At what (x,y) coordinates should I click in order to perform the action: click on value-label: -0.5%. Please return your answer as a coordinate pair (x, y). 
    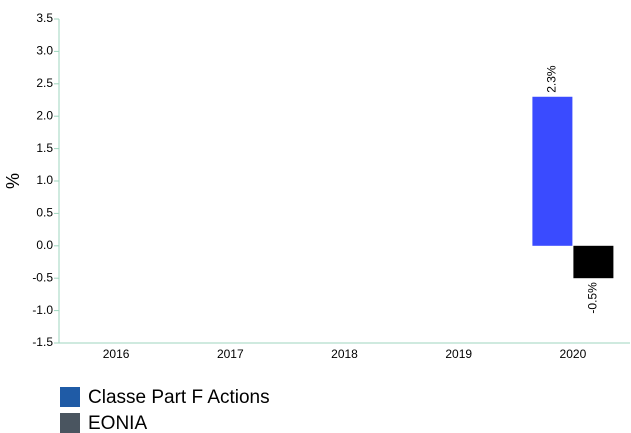
    Looking at the image, I should click on (593, 298).